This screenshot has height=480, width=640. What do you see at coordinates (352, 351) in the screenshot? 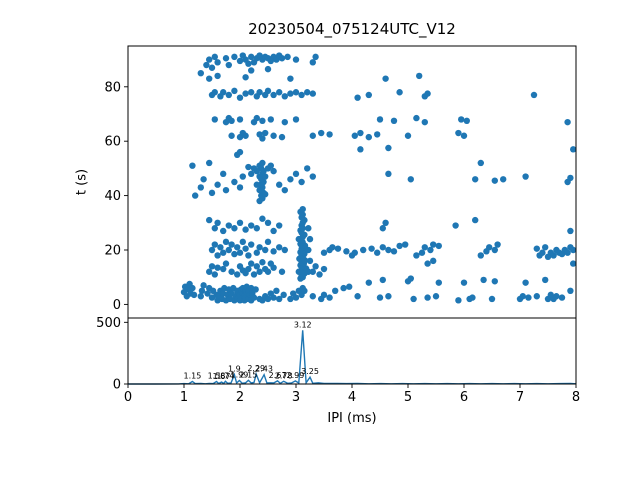
I see `histogram-axes-spine` at bounding box center [352, 351].